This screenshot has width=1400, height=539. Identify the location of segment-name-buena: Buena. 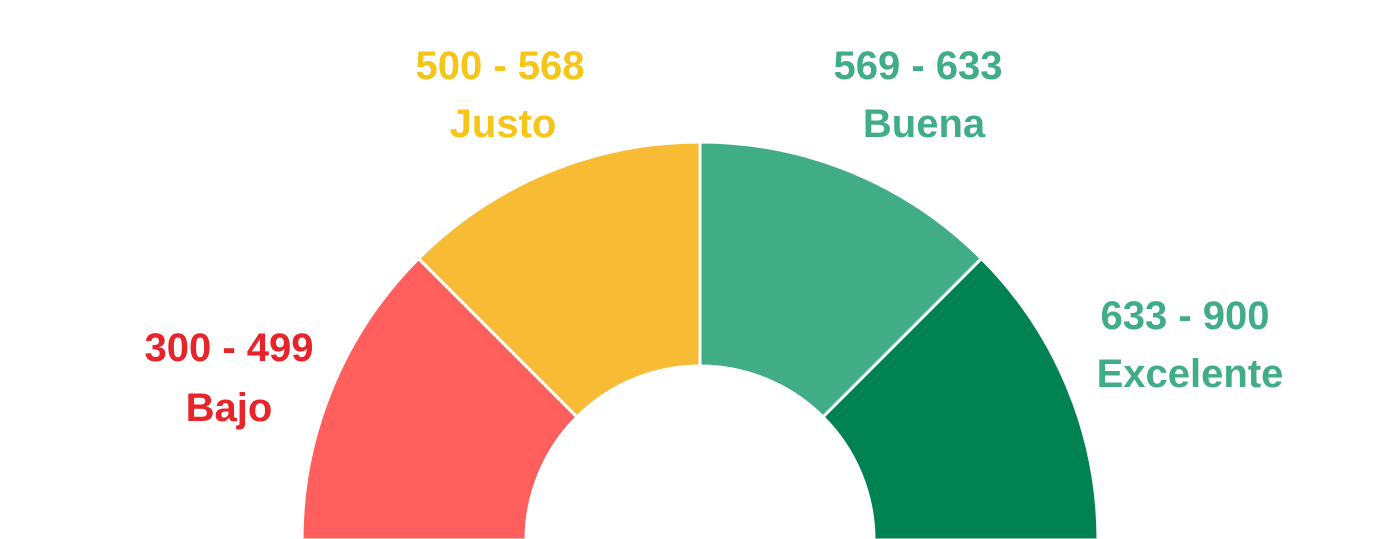
(924, 124).